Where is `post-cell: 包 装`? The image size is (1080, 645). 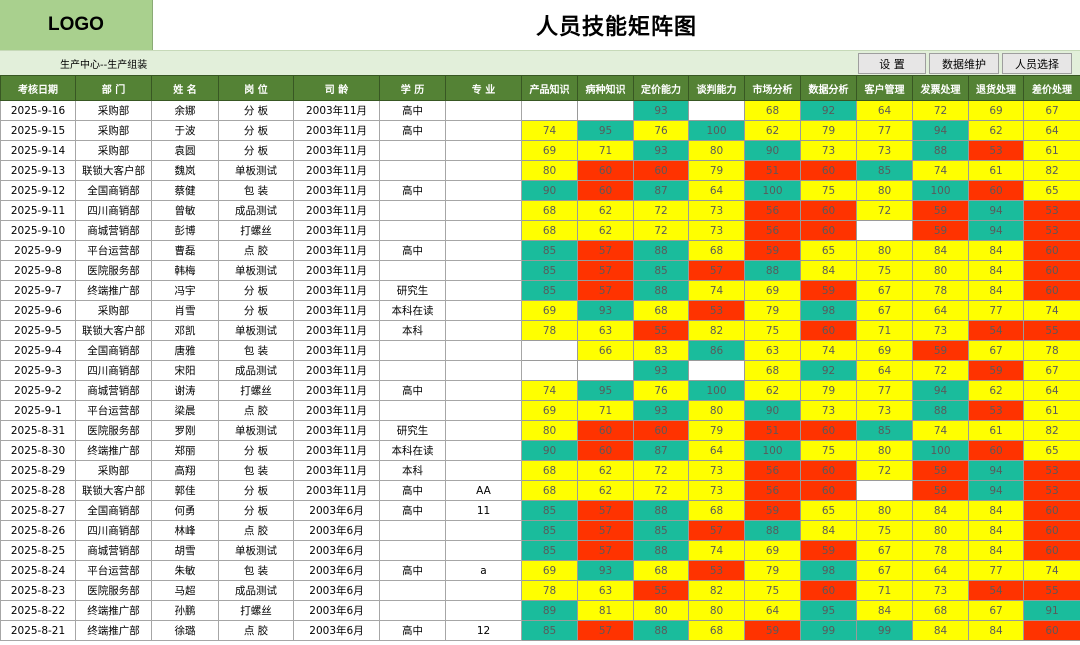 post-cell: 包 装 is located at coordinates (256, 570).